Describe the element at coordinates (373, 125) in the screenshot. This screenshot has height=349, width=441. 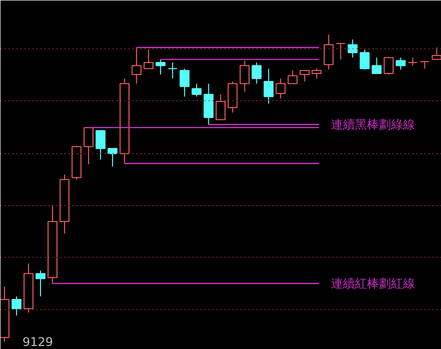
I see `ref-line-label: 連續黑棒劃綠線` at that location.